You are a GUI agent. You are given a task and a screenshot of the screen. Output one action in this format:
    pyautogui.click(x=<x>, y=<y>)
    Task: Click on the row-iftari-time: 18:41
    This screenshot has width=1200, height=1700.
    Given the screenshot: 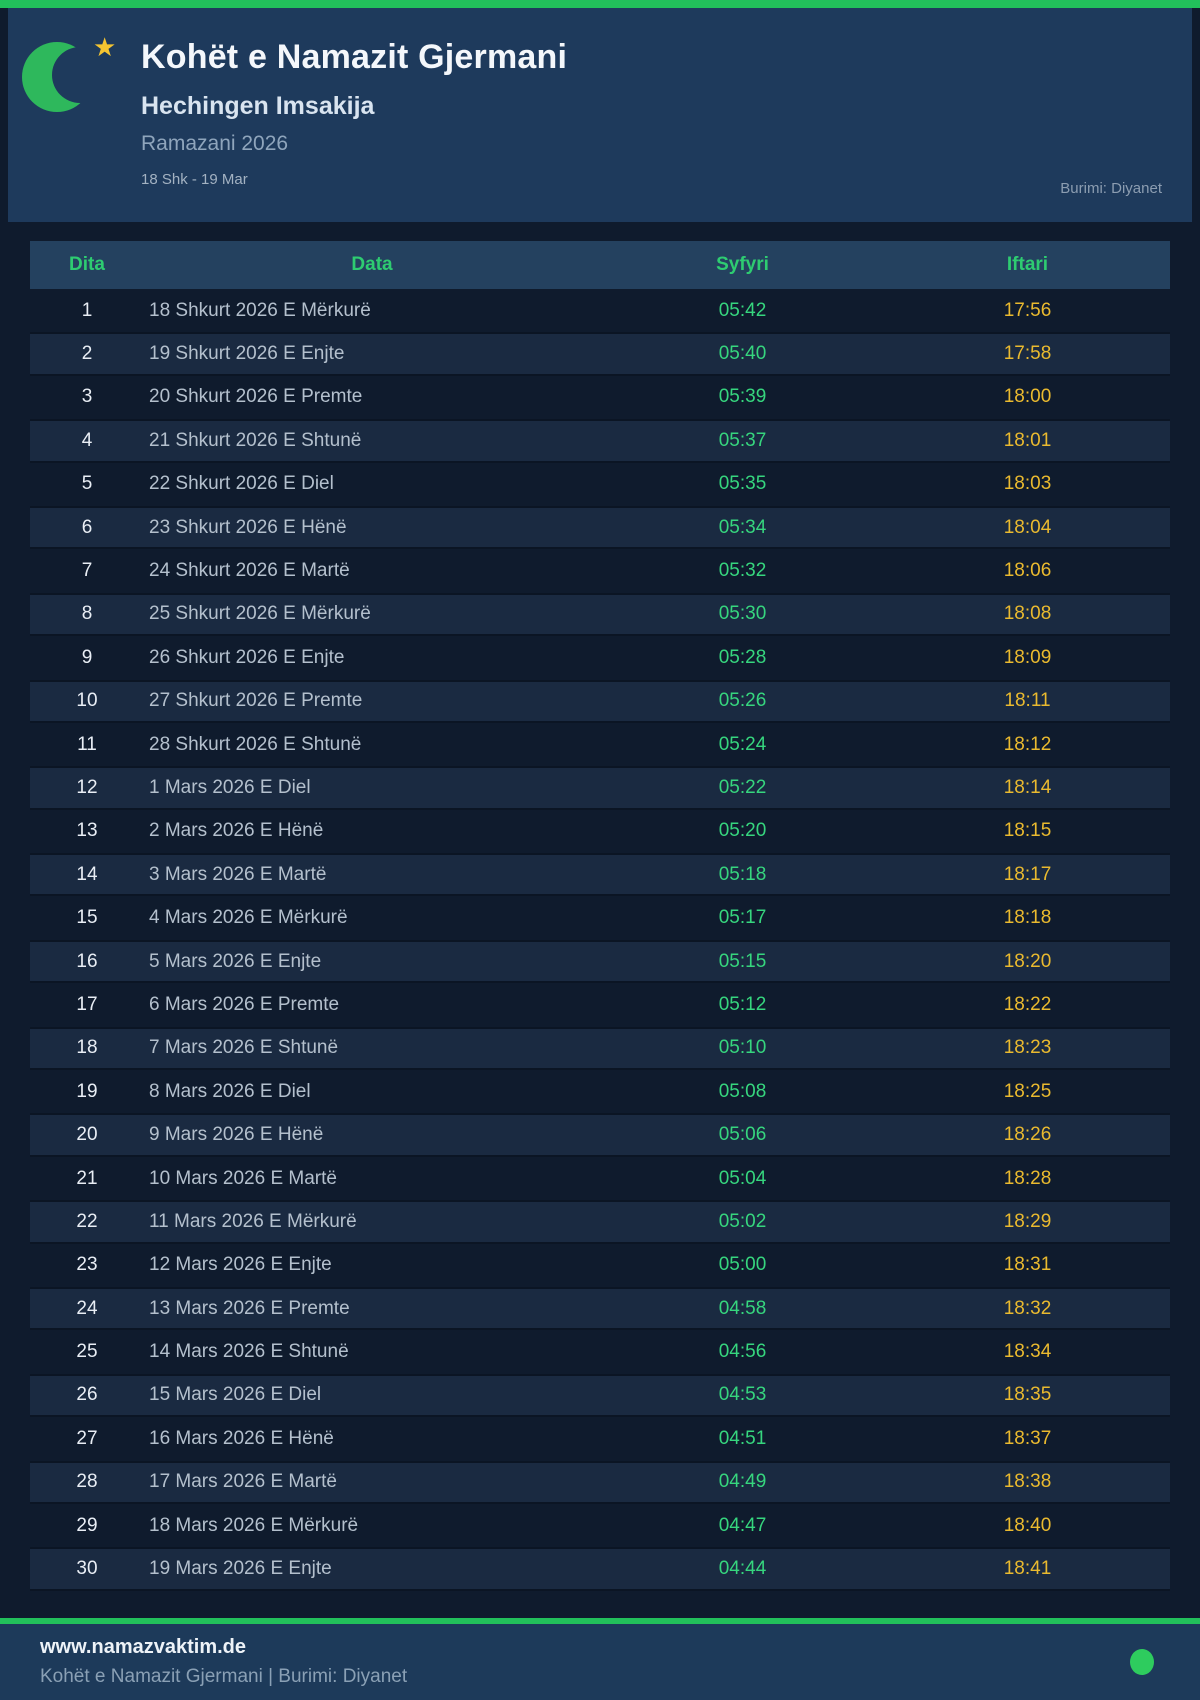 What is the action you would take?
    pyautogui.click(x=1027, y=1569)
    